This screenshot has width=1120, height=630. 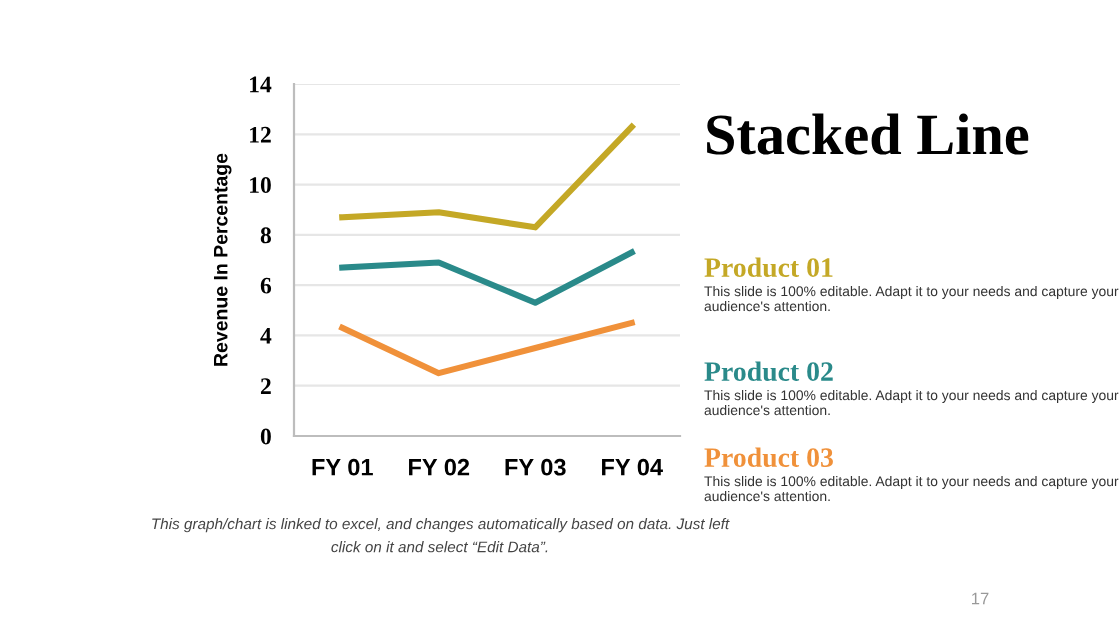 I want to click on y-tick-label: 0, so click(x=265, y=436).